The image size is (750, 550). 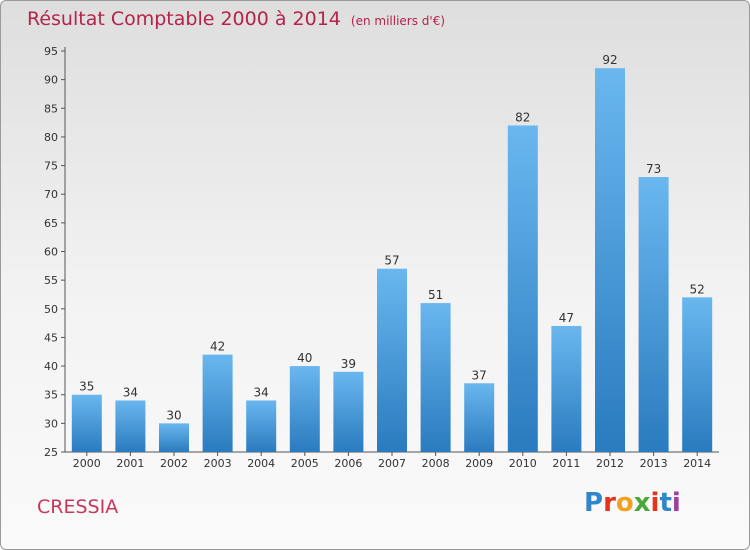 What do you see at coordinates (392, 463) in the screenshot?
I see `x-tick-label: 2007` at bounding box center [392, 463].